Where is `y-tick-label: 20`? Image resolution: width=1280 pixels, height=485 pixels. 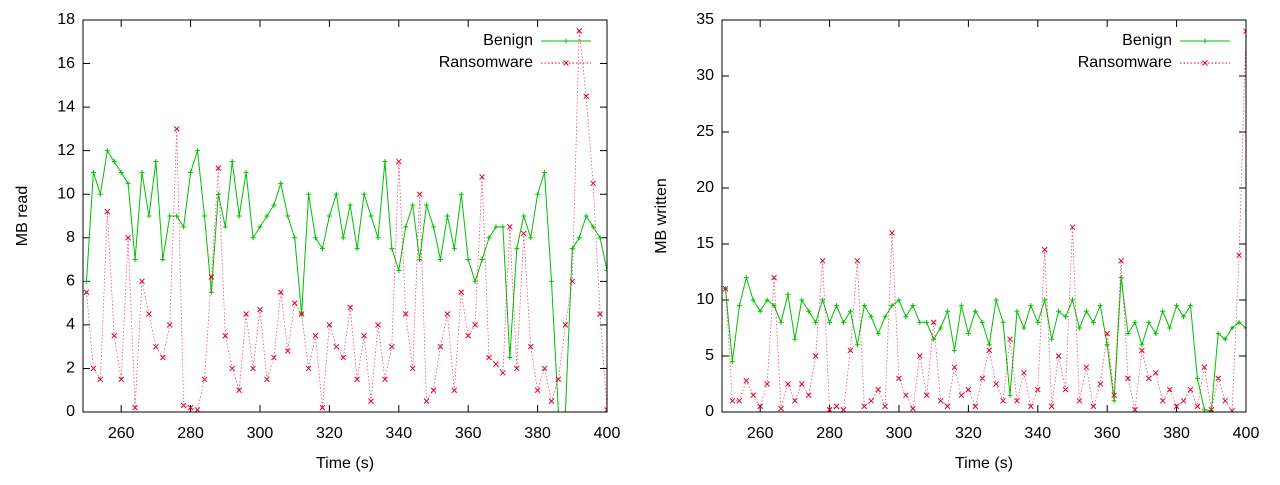
y-tick-label: 20 is located at coordinates (705, 187).